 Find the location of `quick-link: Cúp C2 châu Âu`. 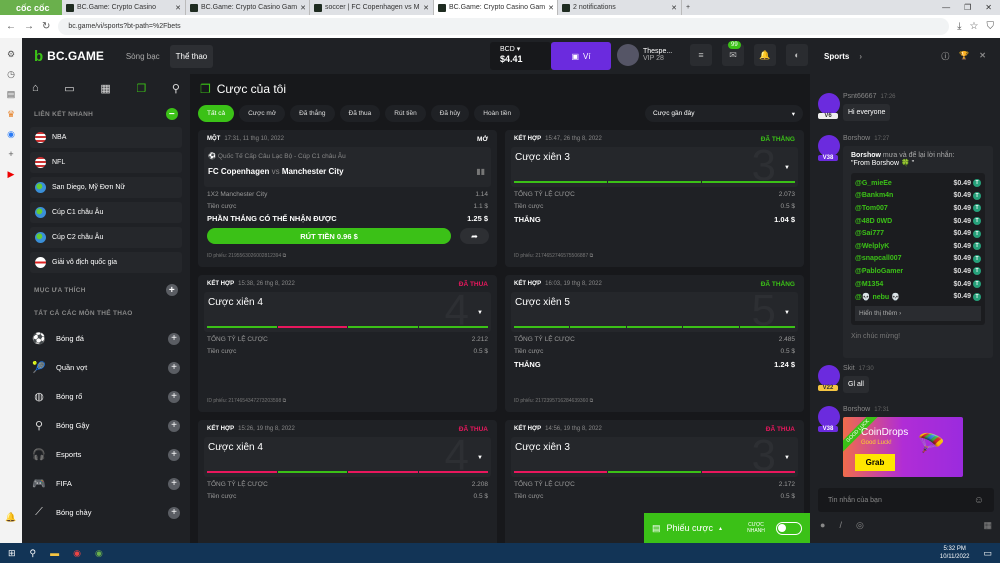

quick-link: Cúp C2 châu Âu is located at coordinates (106, 237).